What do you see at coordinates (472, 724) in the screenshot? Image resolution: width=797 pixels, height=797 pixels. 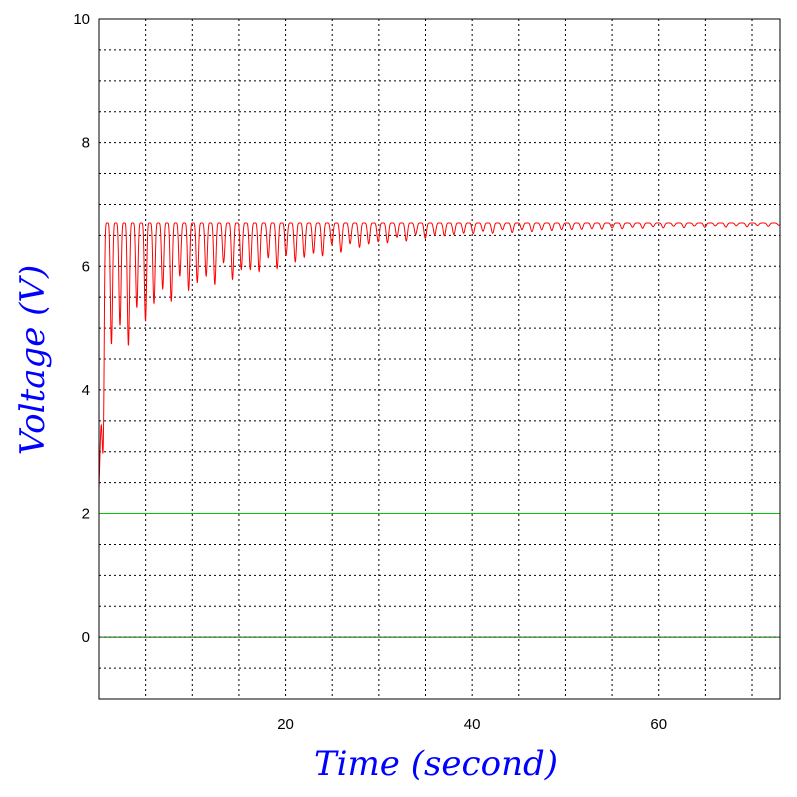 I see `x-tick-label: 40` at bounding box center [472, 724].